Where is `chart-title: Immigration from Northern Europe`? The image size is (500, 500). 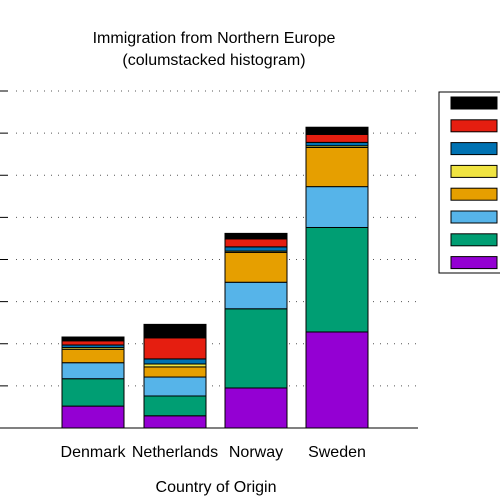
chart-title: Immigration from Northern Europe is located at coordinates (214, 38).